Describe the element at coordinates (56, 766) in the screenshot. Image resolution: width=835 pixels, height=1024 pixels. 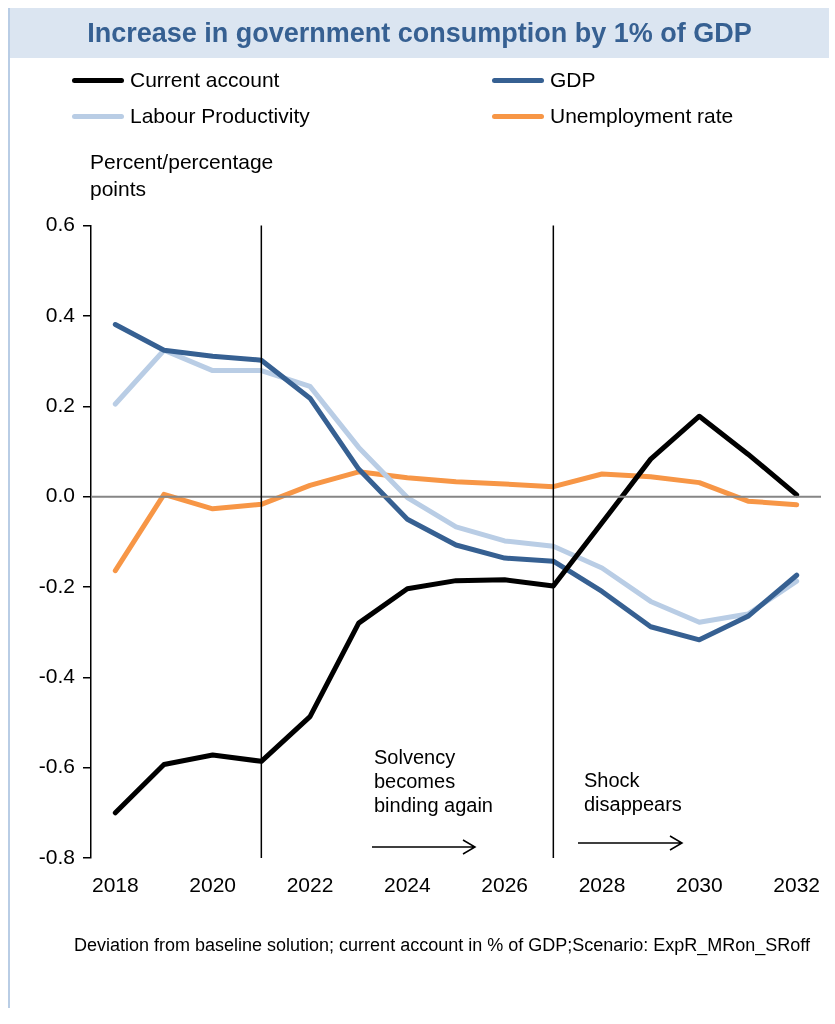
I see `y-tick-label: -0.6` at that location.